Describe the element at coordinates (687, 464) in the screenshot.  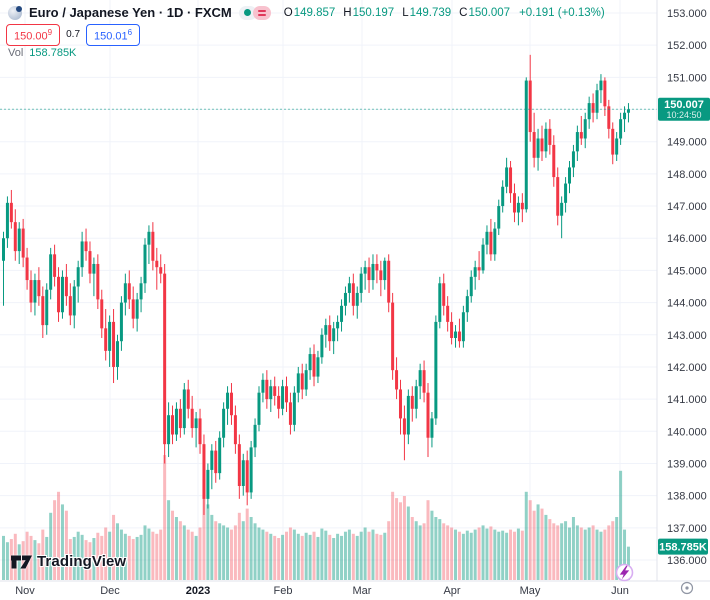
I see `price-axis-label: 139.000` at that location.